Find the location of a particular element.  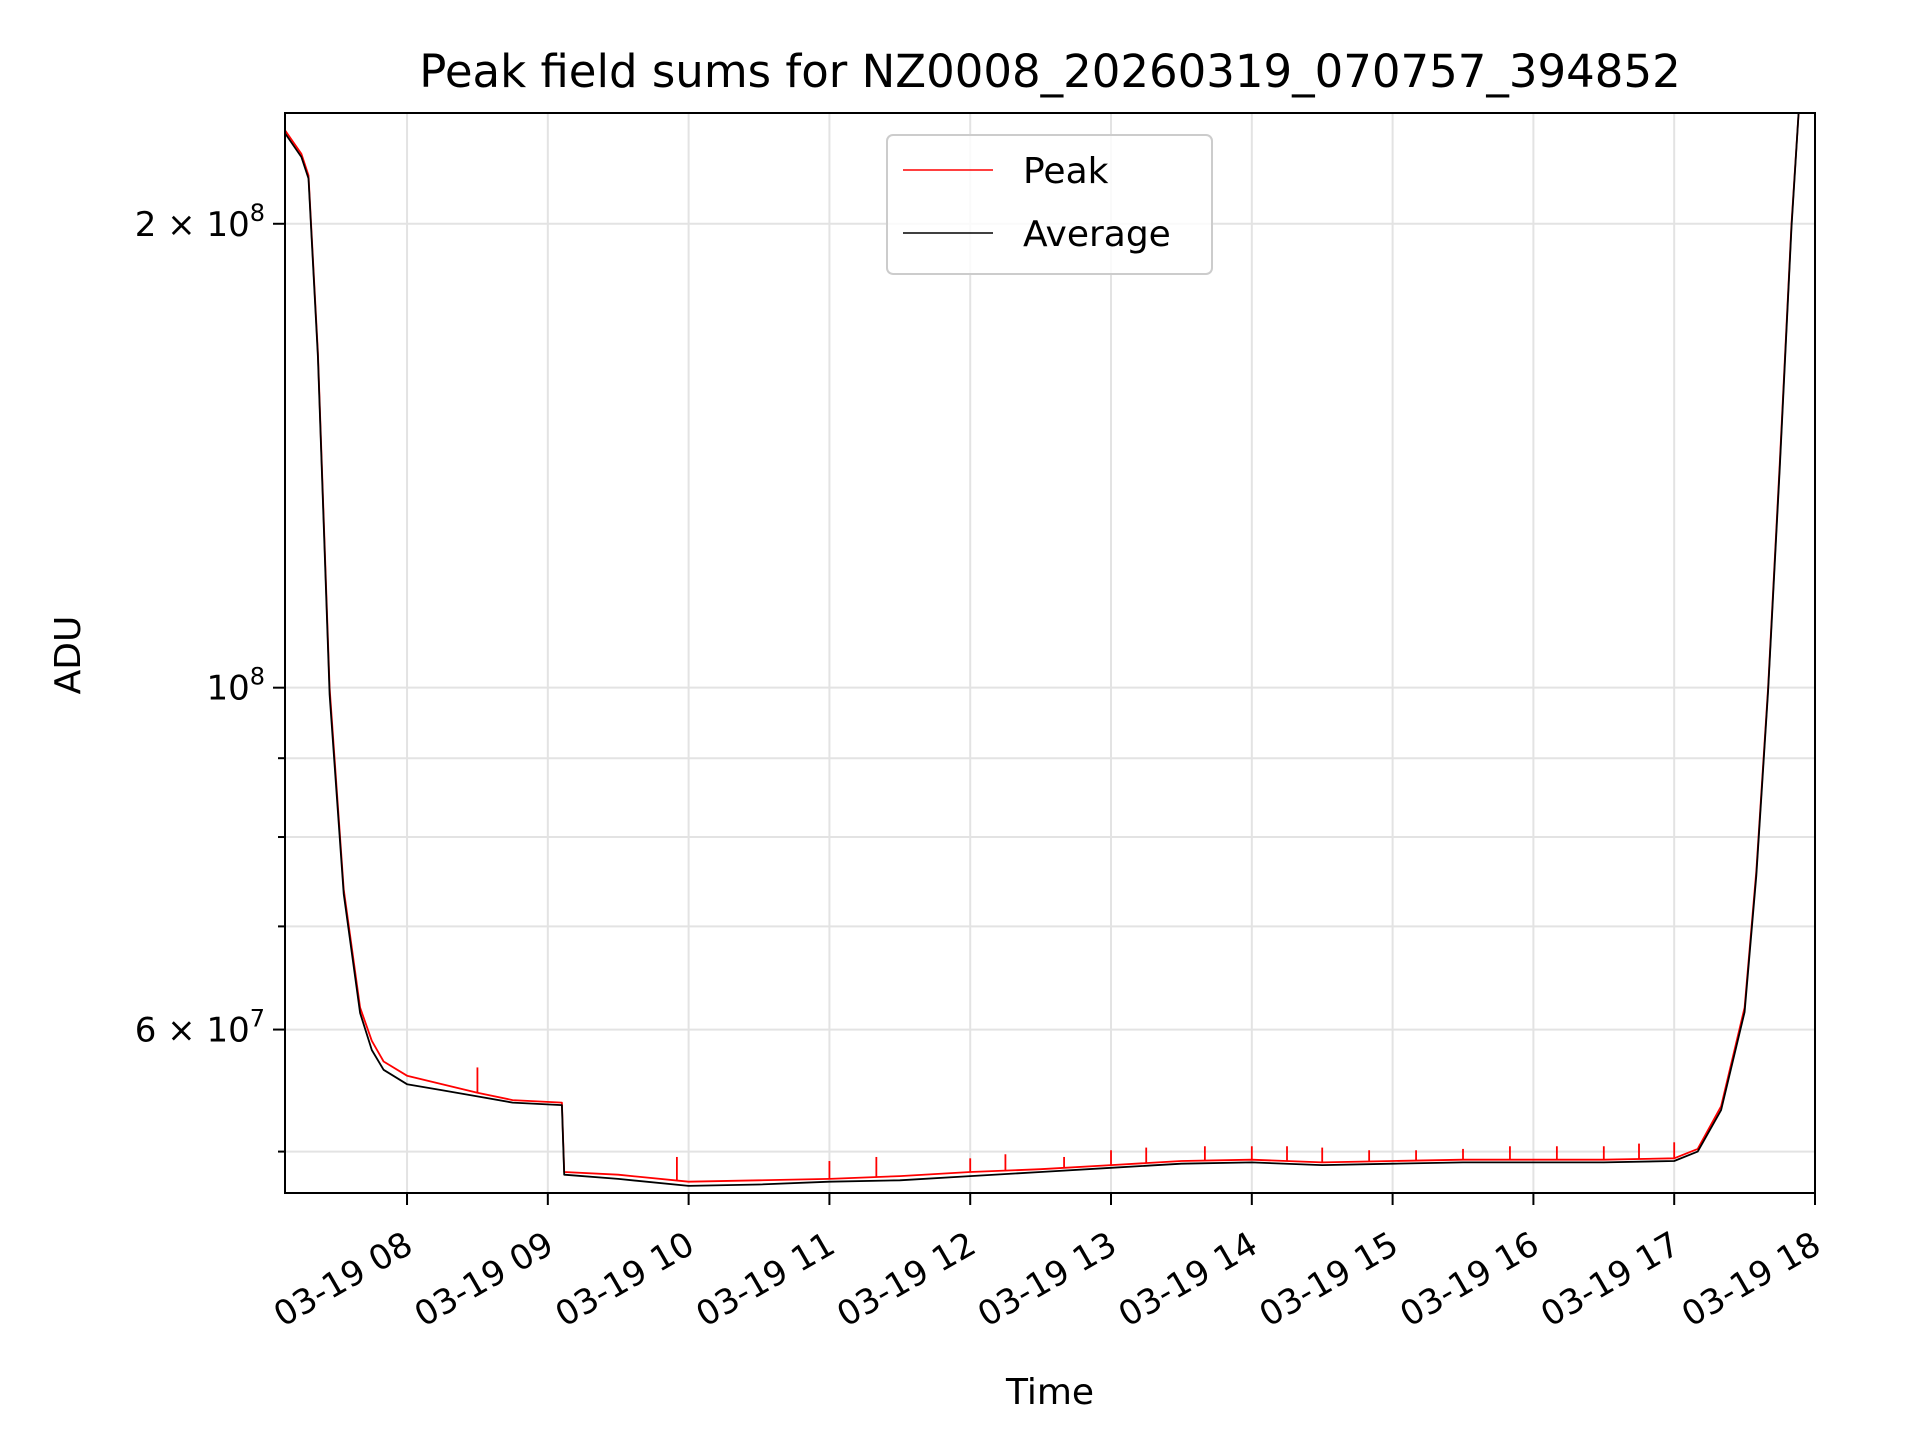

legend-label-average: Average is located at coordinates (1097, 234).